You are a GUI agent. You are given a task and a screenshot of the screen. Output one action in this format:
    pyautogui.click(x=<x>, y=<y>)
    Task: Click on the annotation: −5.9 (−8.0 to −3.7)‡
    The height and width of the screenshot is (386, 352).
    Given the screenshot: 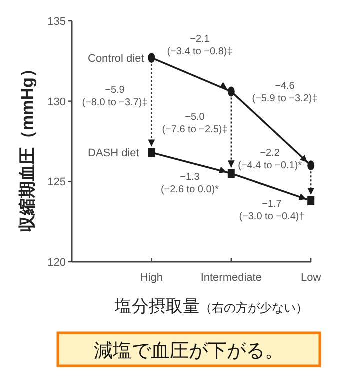 What is the action you would take?
    pyautogui.click(x=115, y=96)
    